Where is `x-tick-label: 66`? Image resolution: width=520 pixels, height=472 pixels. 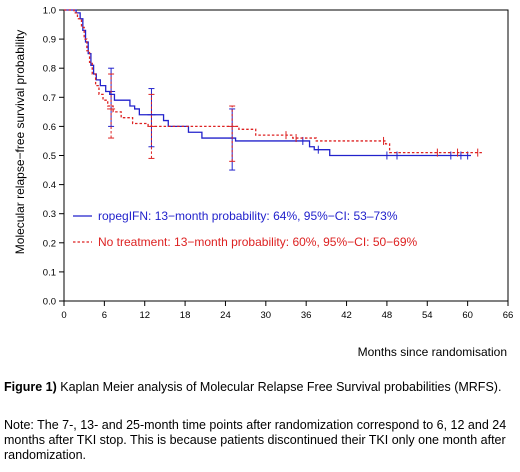
x-tick-label: 66 is located at coordinates (508, 315).